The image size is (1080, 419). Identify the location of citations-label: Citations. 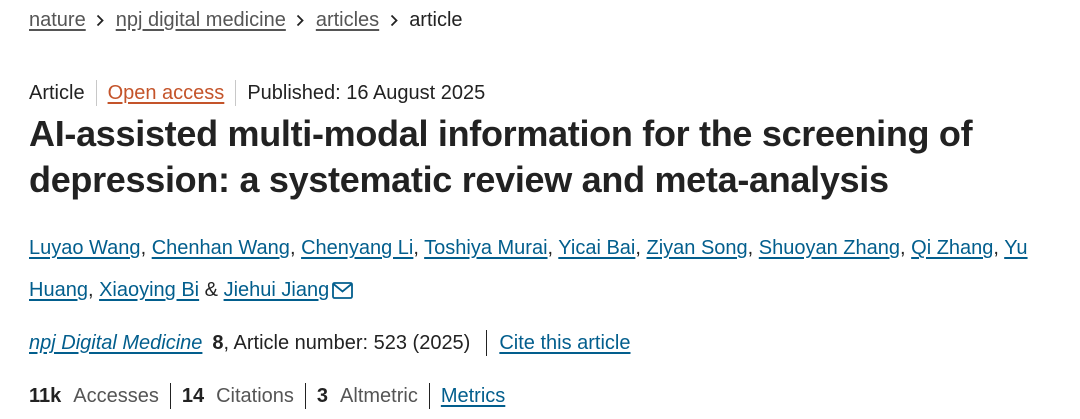
(255, 396).